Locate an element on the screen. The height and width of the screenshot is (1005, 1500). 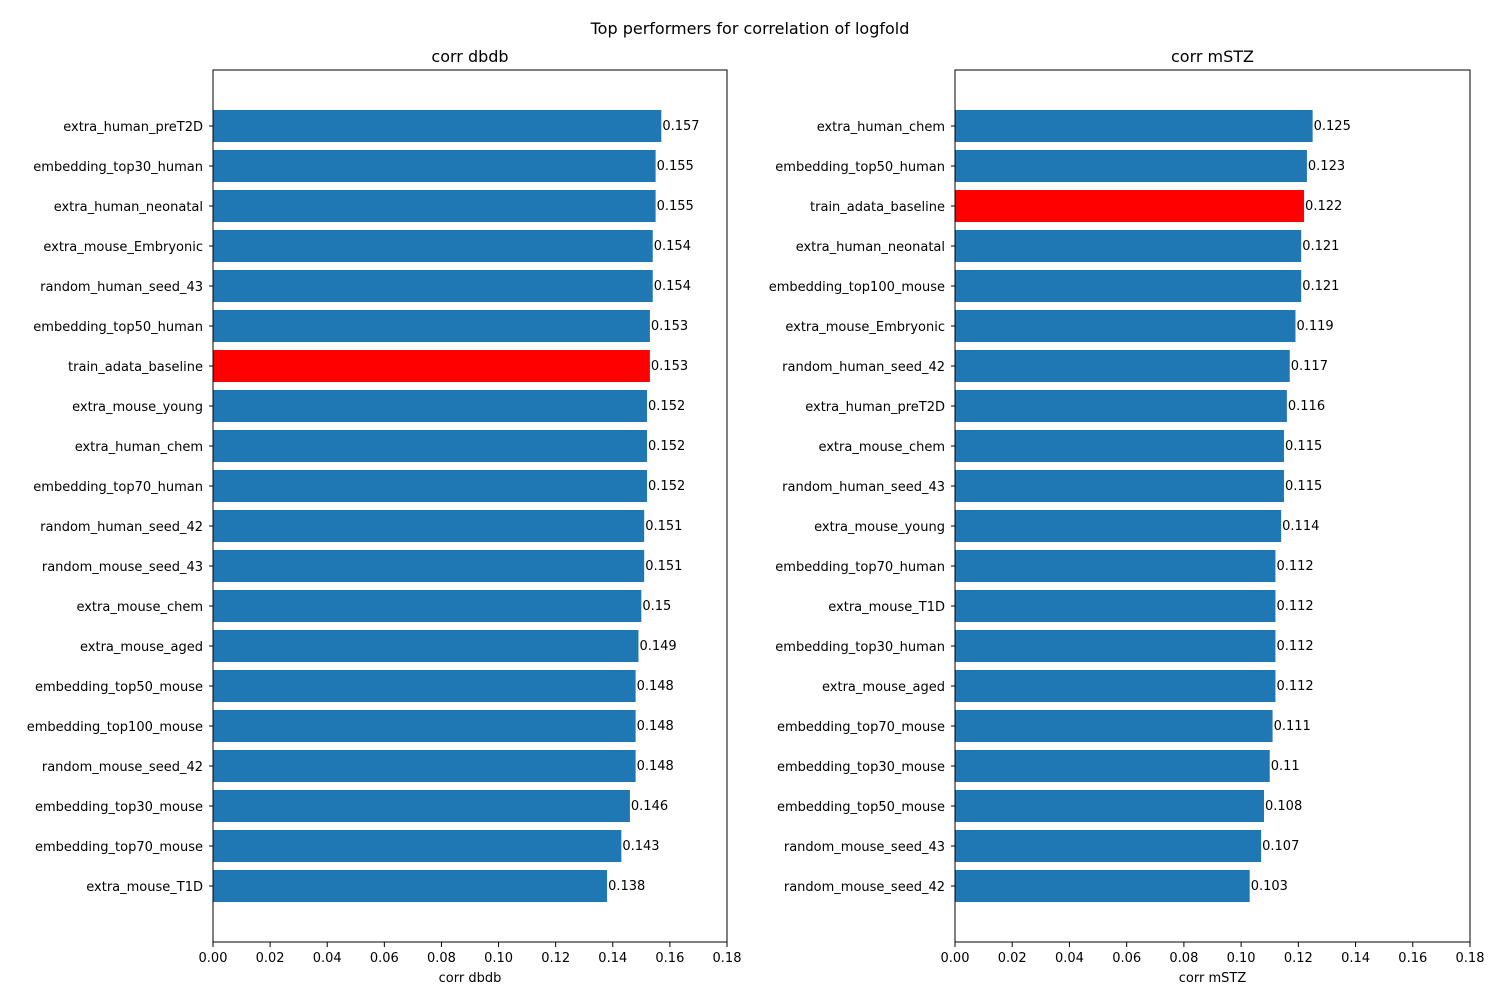
value-label: 0.138 is located at coordinates (626, 886).